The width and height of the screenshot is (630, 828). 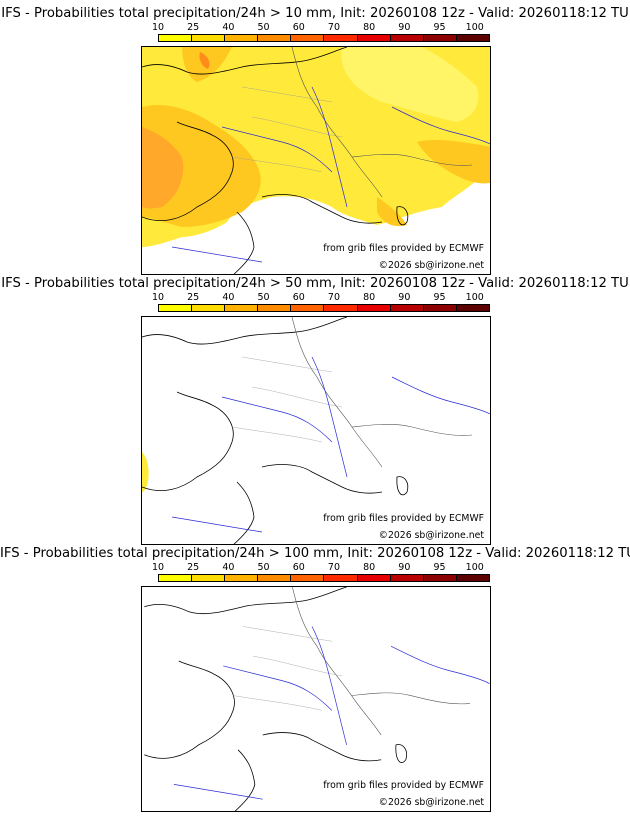 I want to click on prob-area-east, so click(x=453, y=161).